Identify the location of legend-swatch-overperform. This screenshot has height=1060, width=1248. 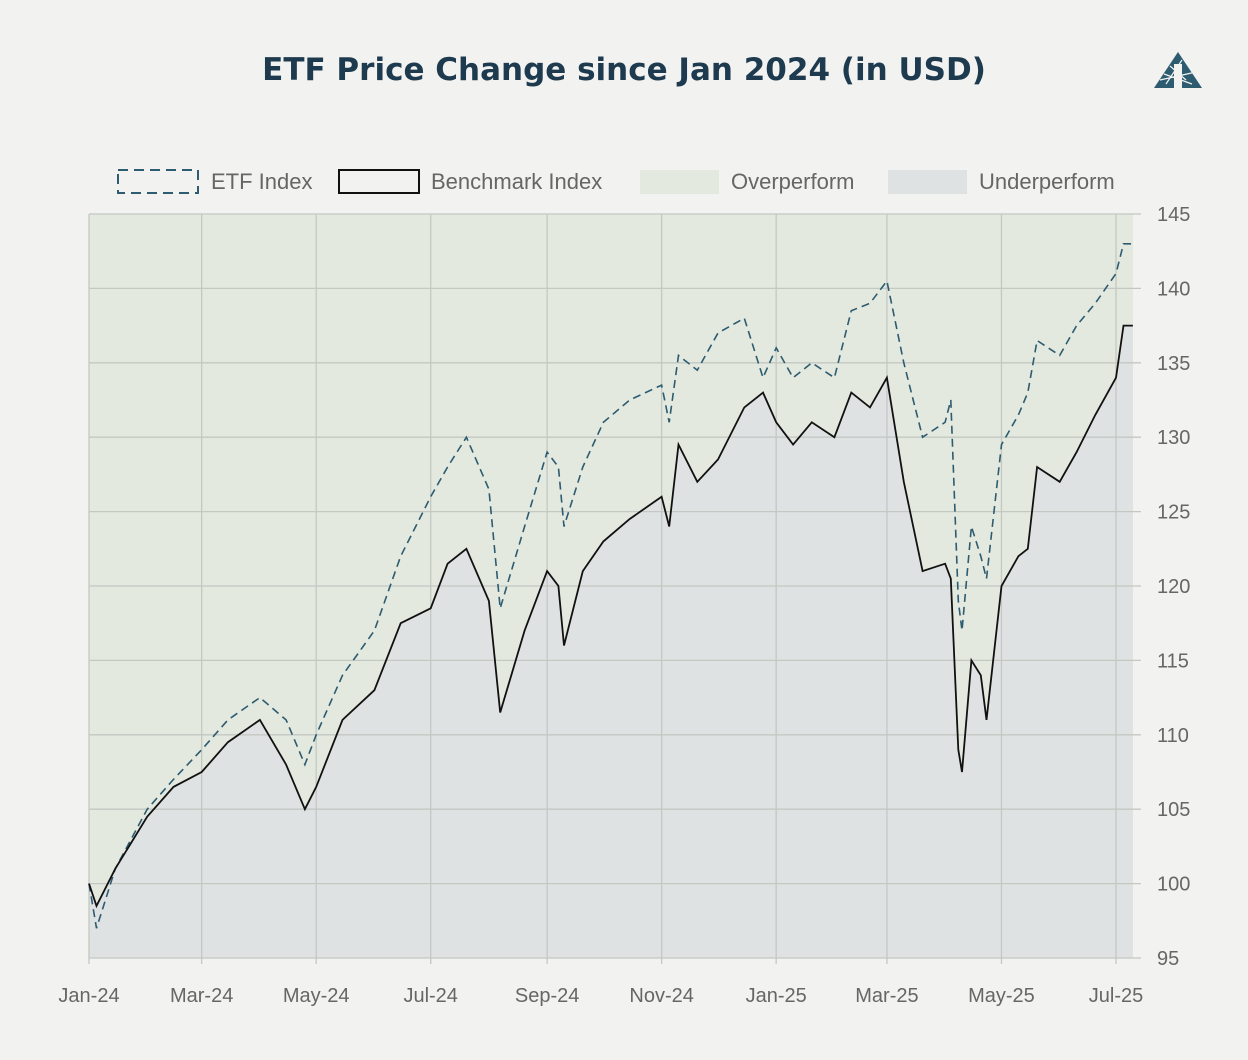
(679, 182).